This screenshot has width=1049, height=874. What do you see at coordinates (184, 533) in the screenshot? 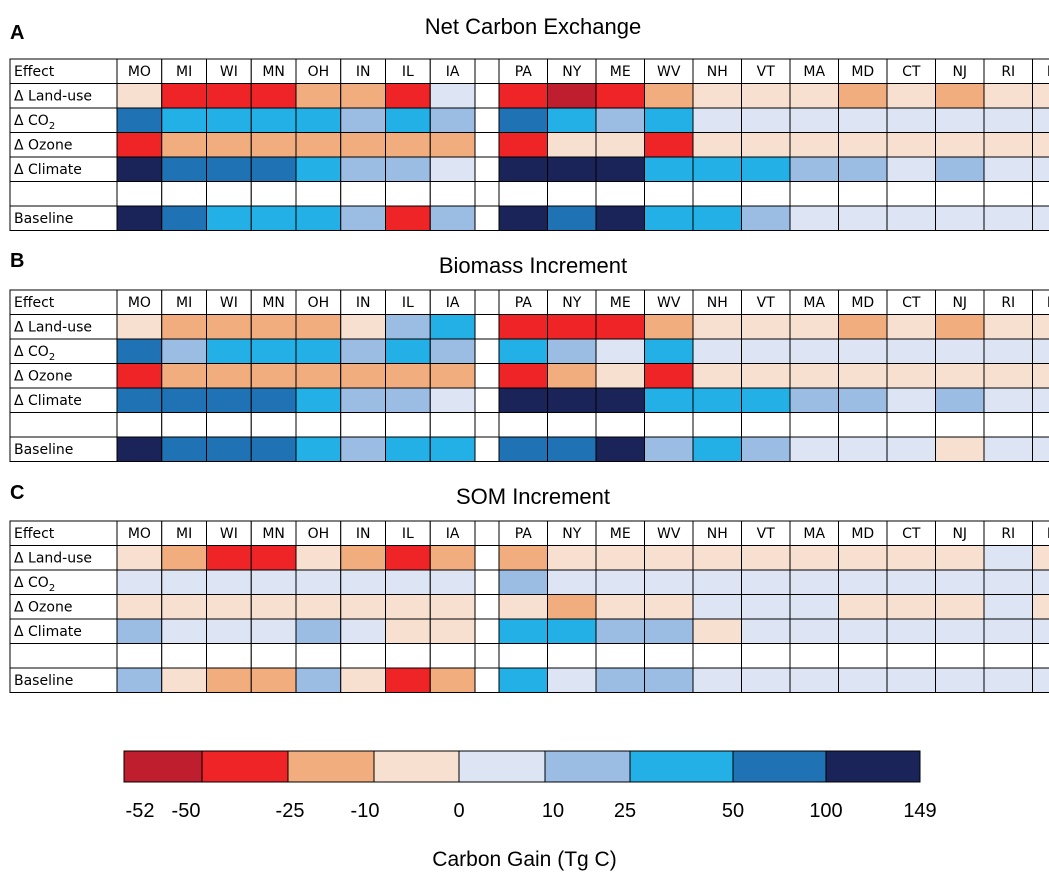
I see `column-header-cell` at bounding box center [184, 533].